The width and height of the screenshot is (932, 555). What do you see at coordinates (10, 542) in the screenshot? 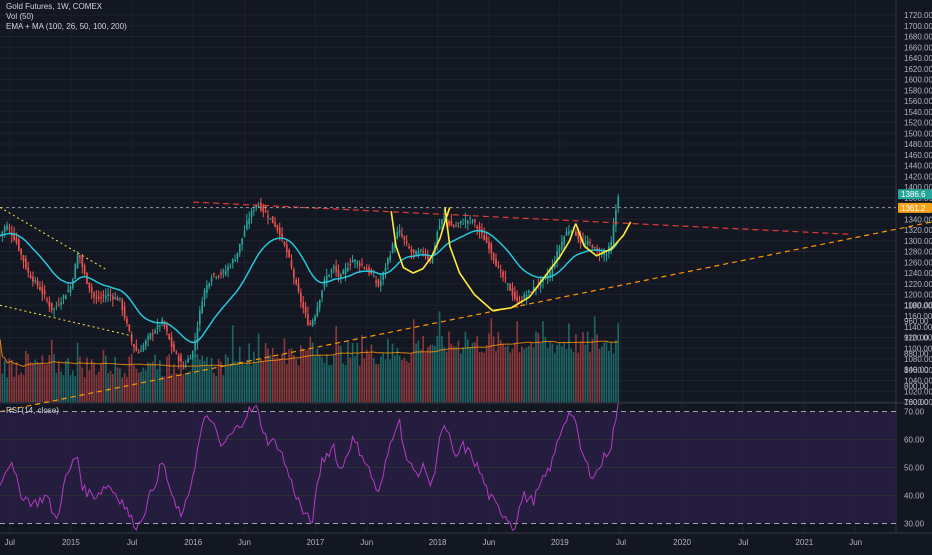
I see `time-axis-label: Jul` at bounding box center [10, 542].